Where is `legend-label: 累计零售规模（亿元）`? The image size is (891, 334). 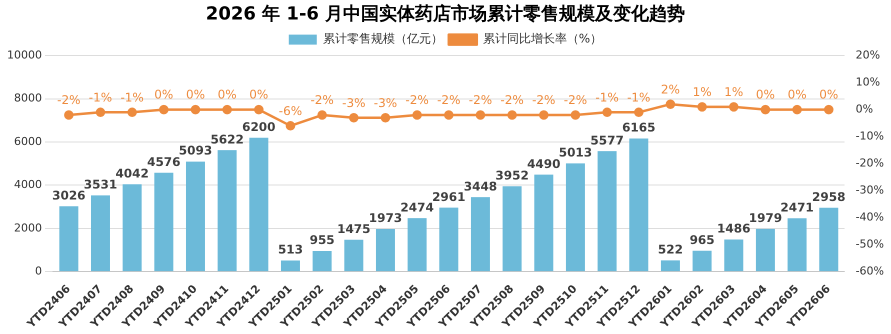
legend-label: 累计零售规模（亿元） is located at coordinates (382, 39).